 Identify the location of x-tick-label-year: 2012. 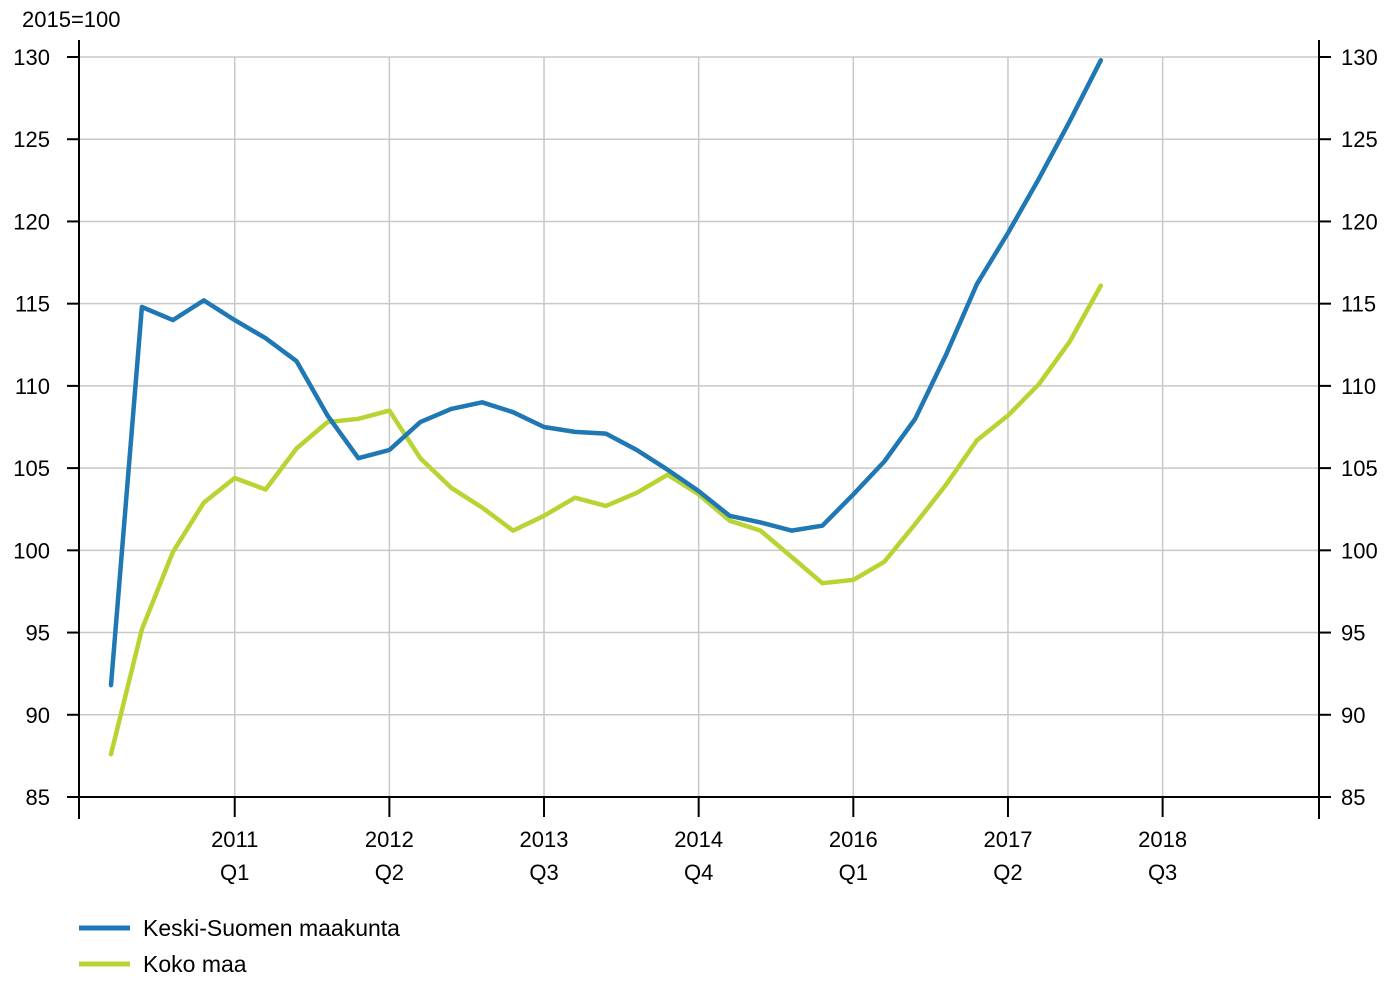
(389, 839).